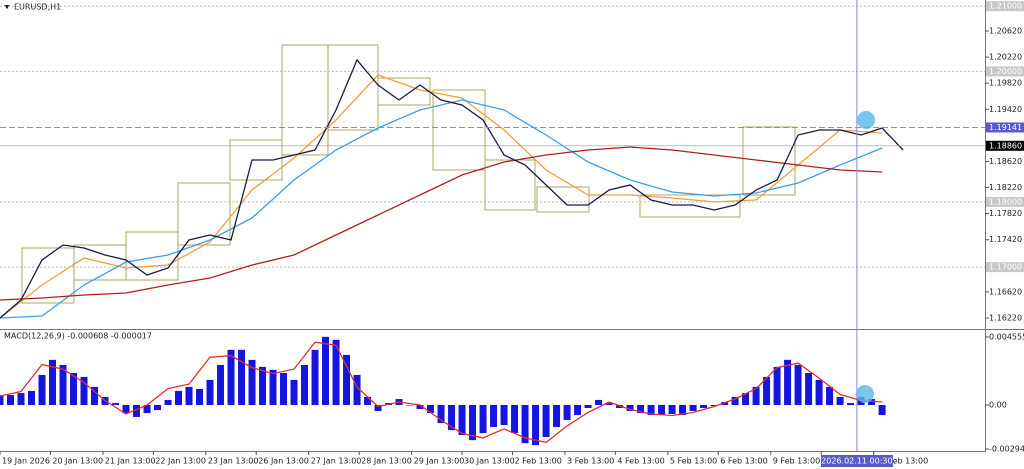 The width and height of the screenshot is (1024, 469). Describe the element at coordinates (1005, 187) in the screenshot. I see `y-tick-label: 1.18220` at that location.